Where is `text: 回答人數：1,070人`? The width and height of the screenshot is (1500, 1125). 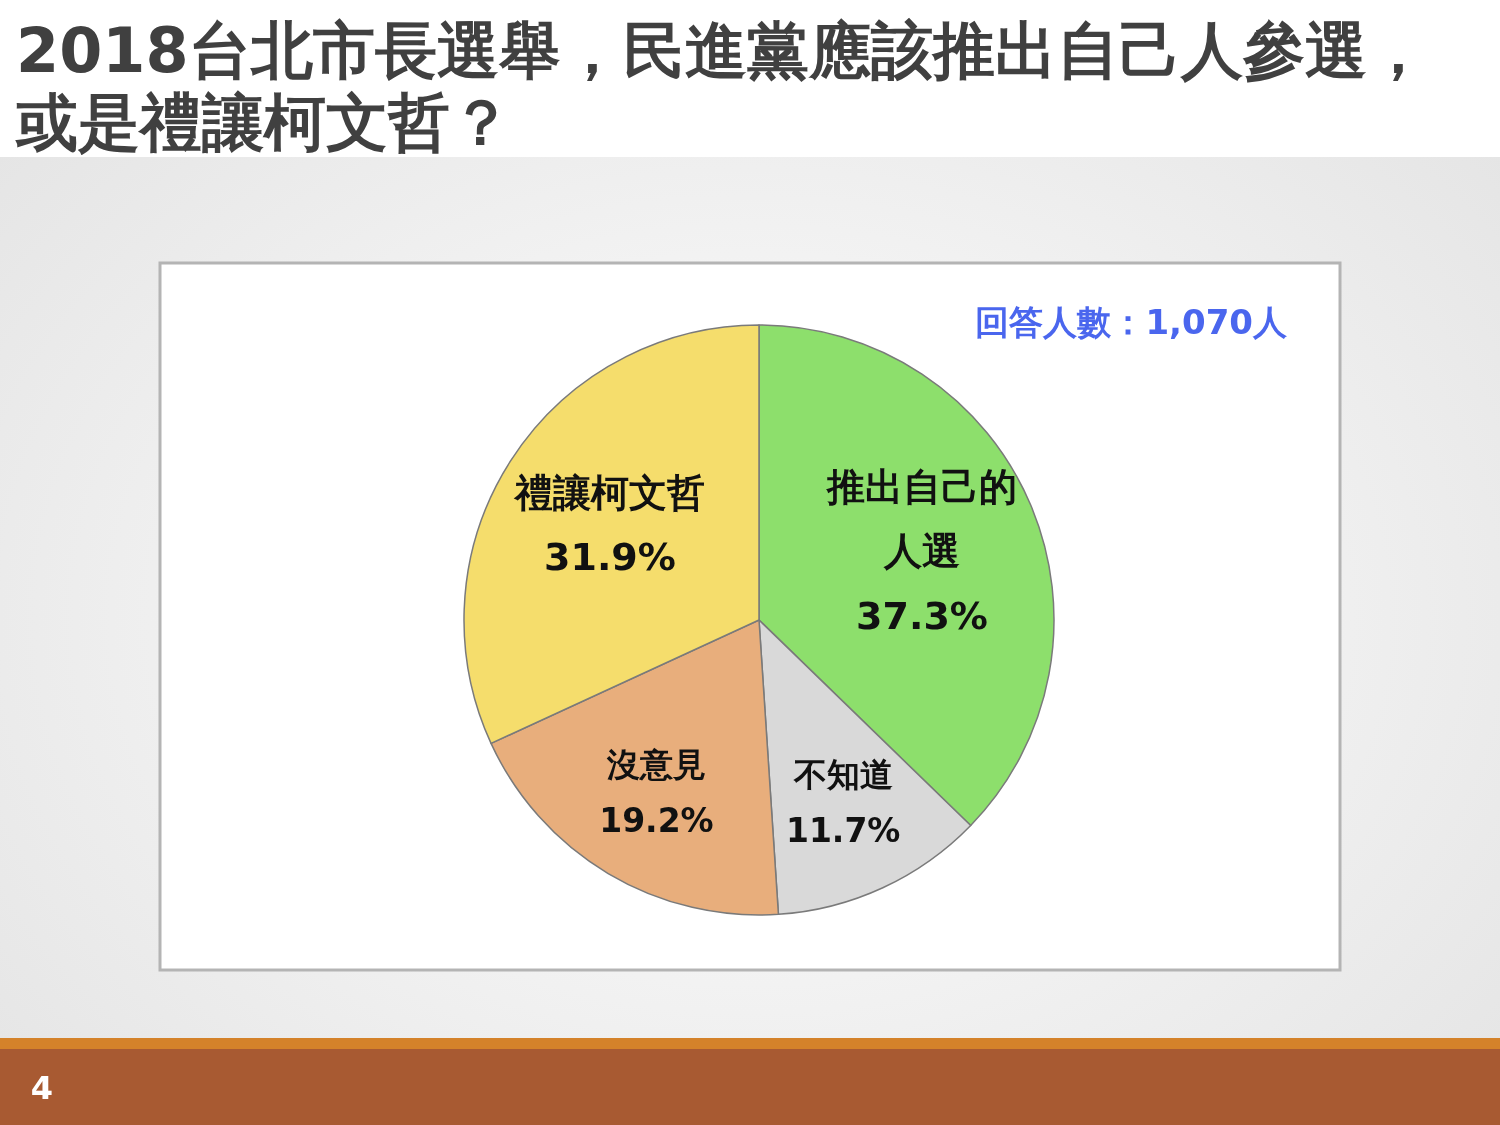
text: 回答人數：1,070人 is located at coordinates (1131, 322).